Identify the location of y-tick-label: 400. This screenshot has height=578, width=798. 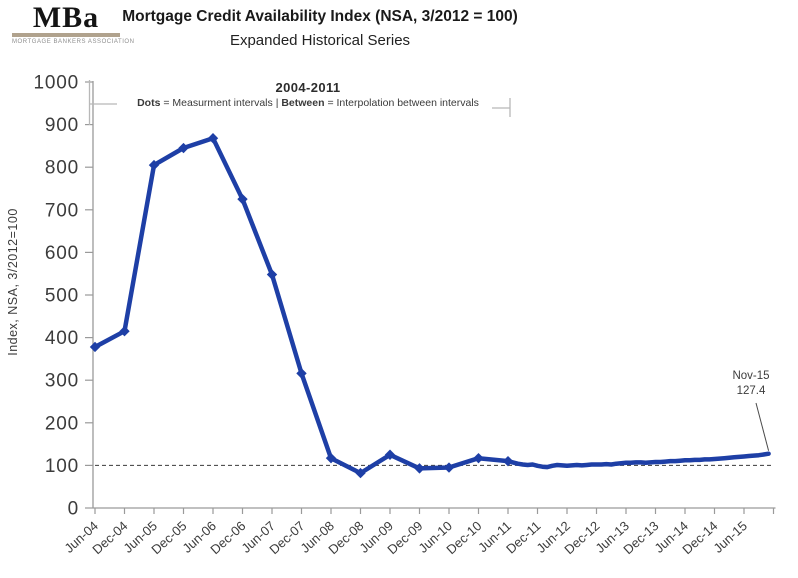
(62, 338).